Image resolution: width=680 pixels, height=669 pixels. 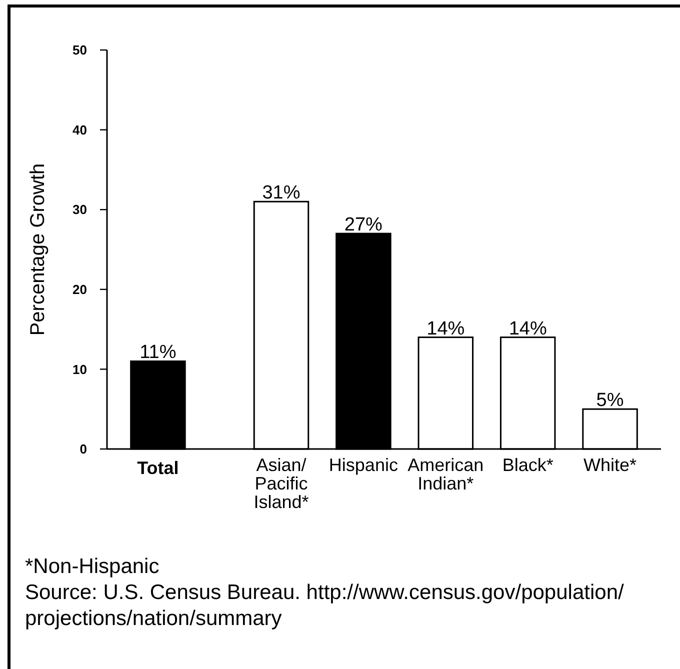 What do you see at coordinates (610, 401) in the screenshot?
I see `data-label: 5%` at bounding box center [610, 401].